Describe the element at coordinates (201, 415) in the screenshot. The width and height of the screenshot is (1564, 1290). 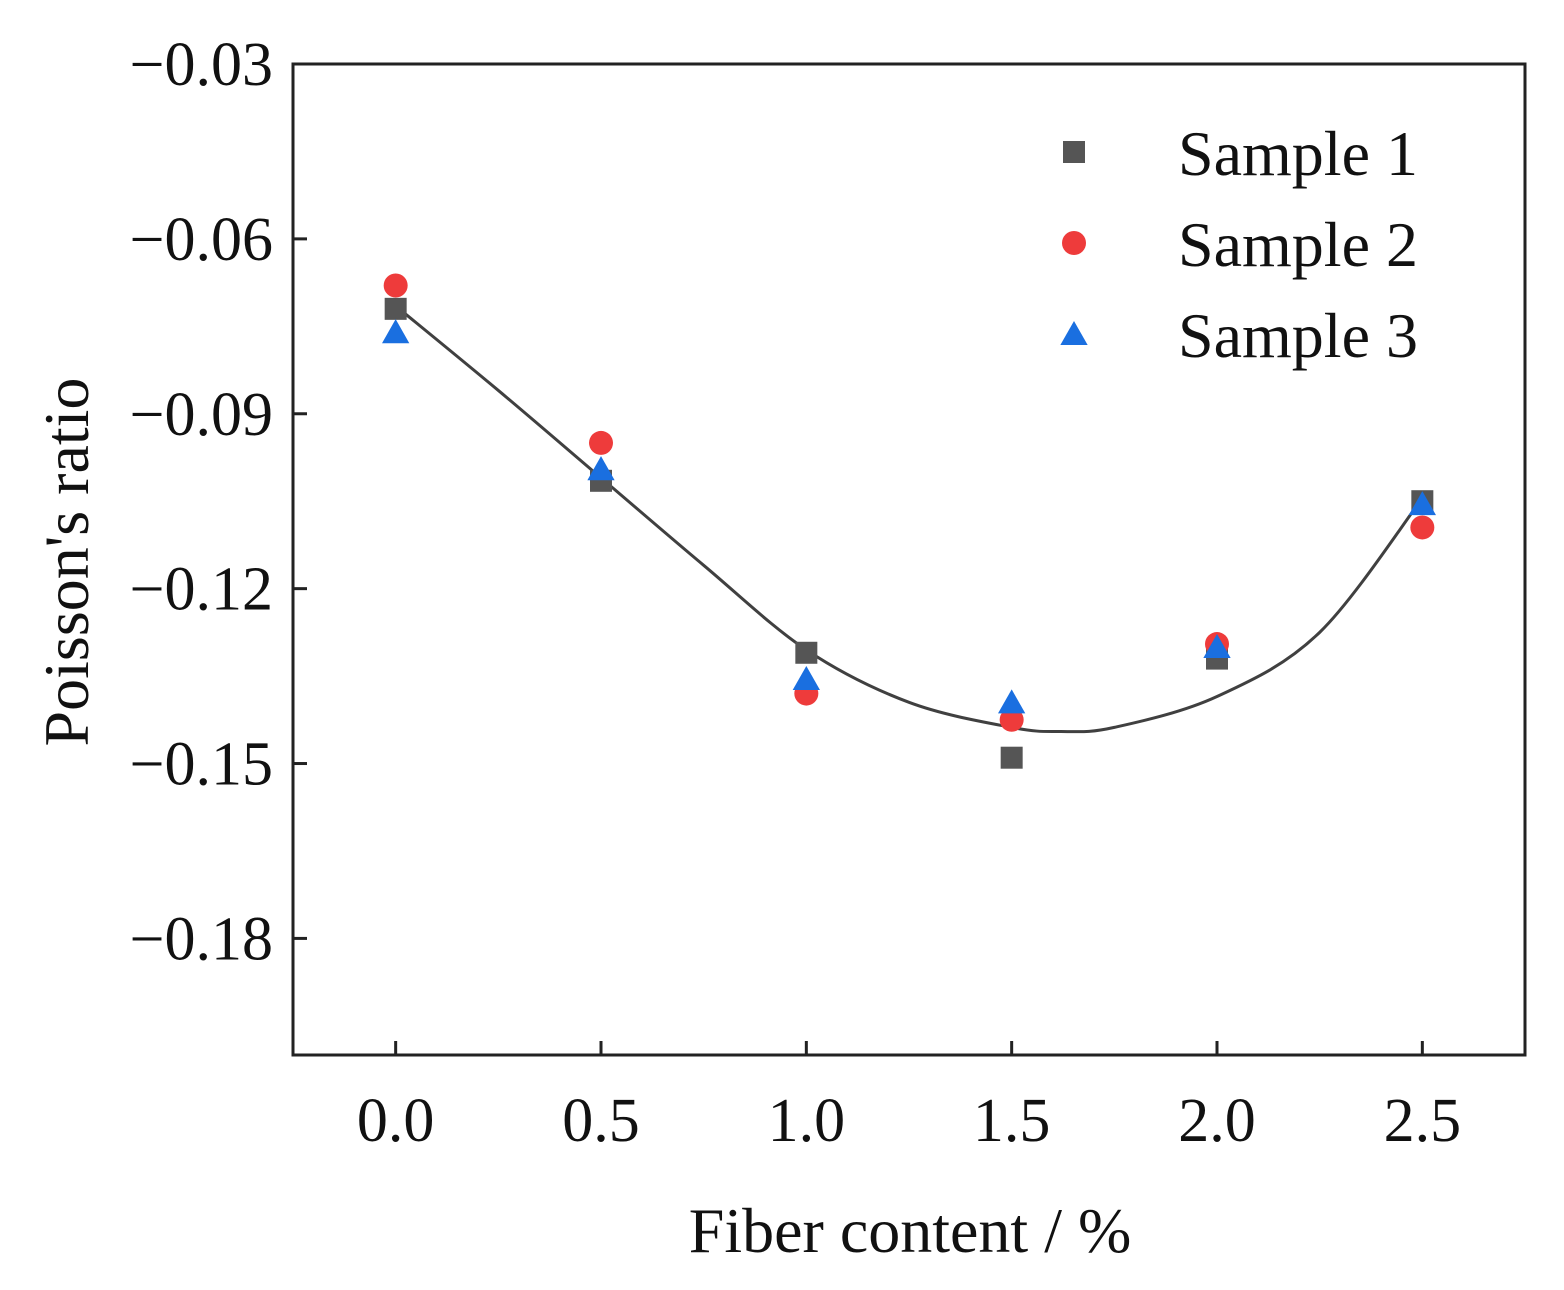
I see `y-tick-label: −0.09` at that location.